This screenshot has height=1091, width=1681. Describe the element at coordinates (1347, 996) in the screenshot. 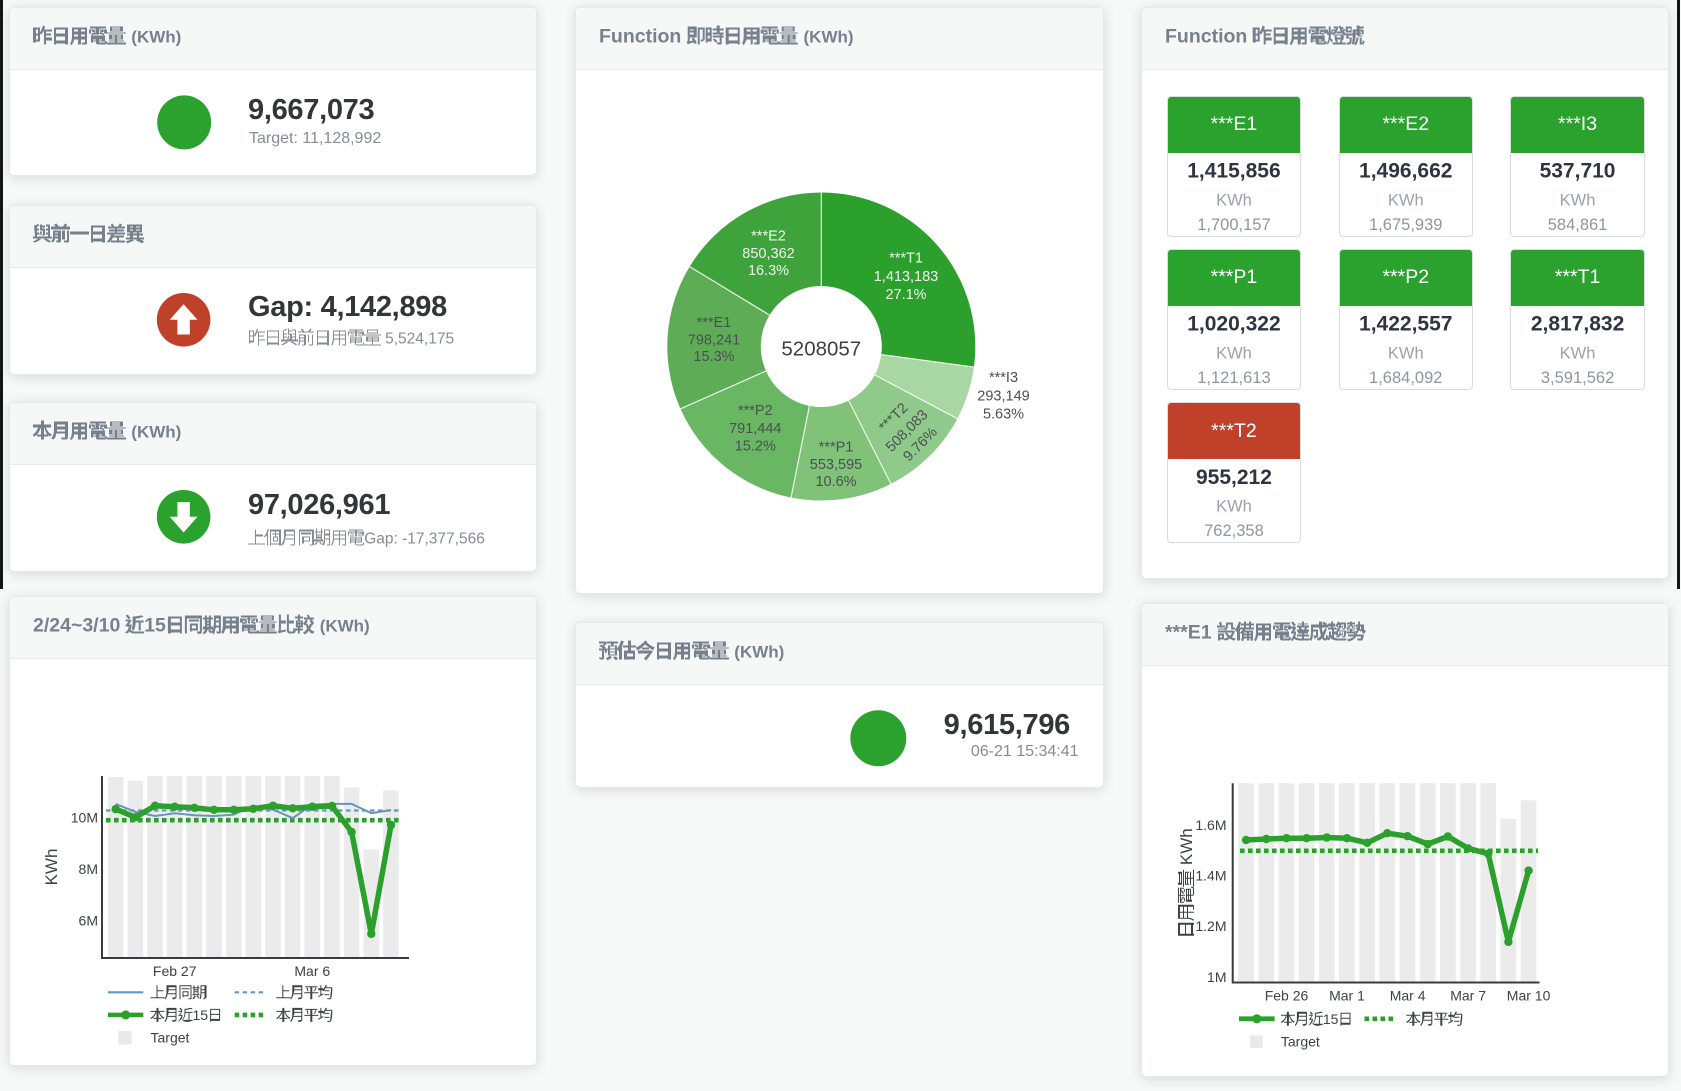

I see `svg-text: Mar 1` at that location.